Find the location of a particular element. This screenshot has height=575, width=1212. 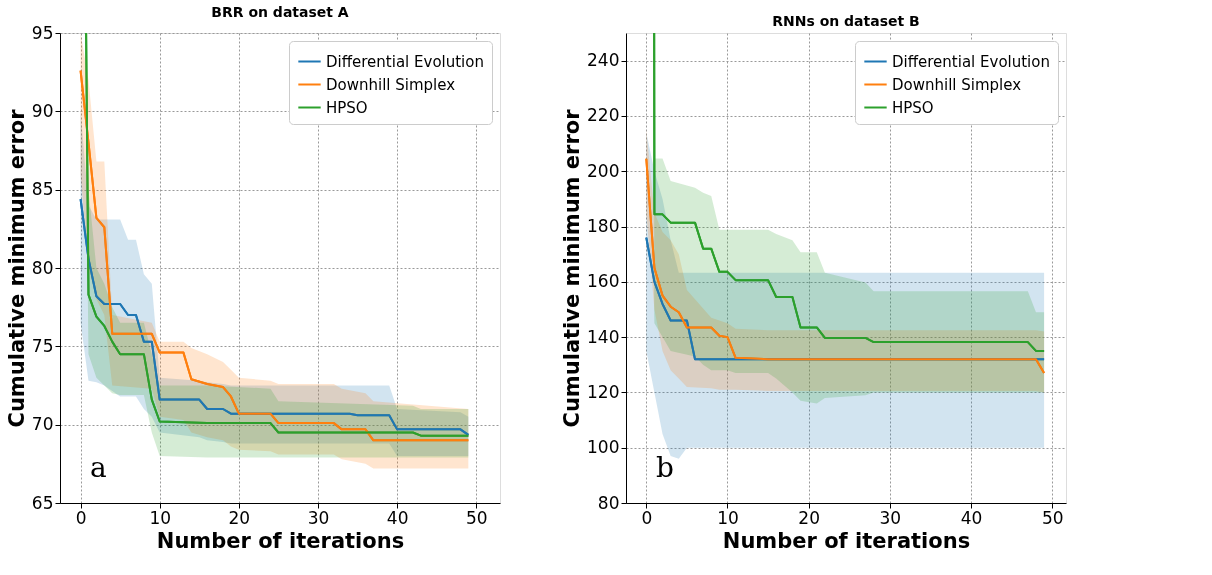

y-tick-label: 240 is located at coordinates (603, 60).